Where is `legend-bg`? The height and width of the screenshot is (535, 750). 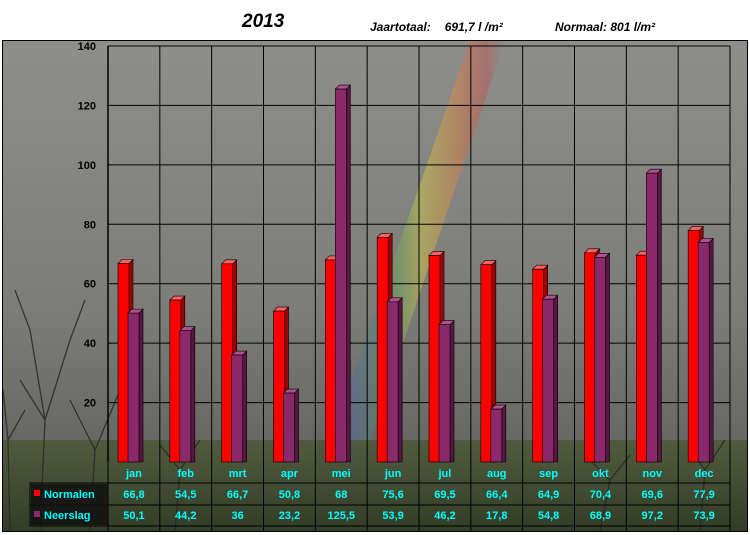 legend-bg is located at coordinates (69, 504).